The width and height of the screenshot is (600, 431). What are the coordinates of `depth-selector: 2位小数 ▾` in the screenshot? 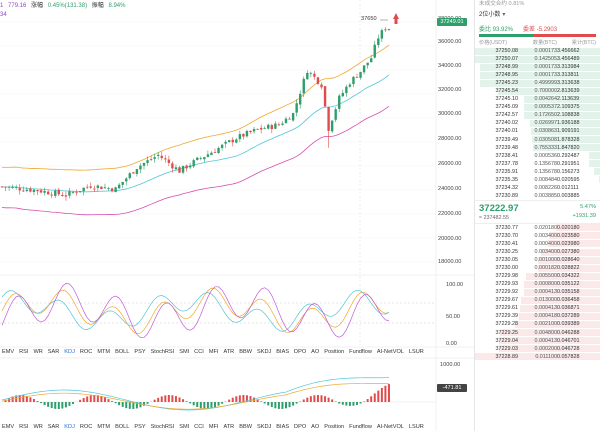 It's located at (537, 15).